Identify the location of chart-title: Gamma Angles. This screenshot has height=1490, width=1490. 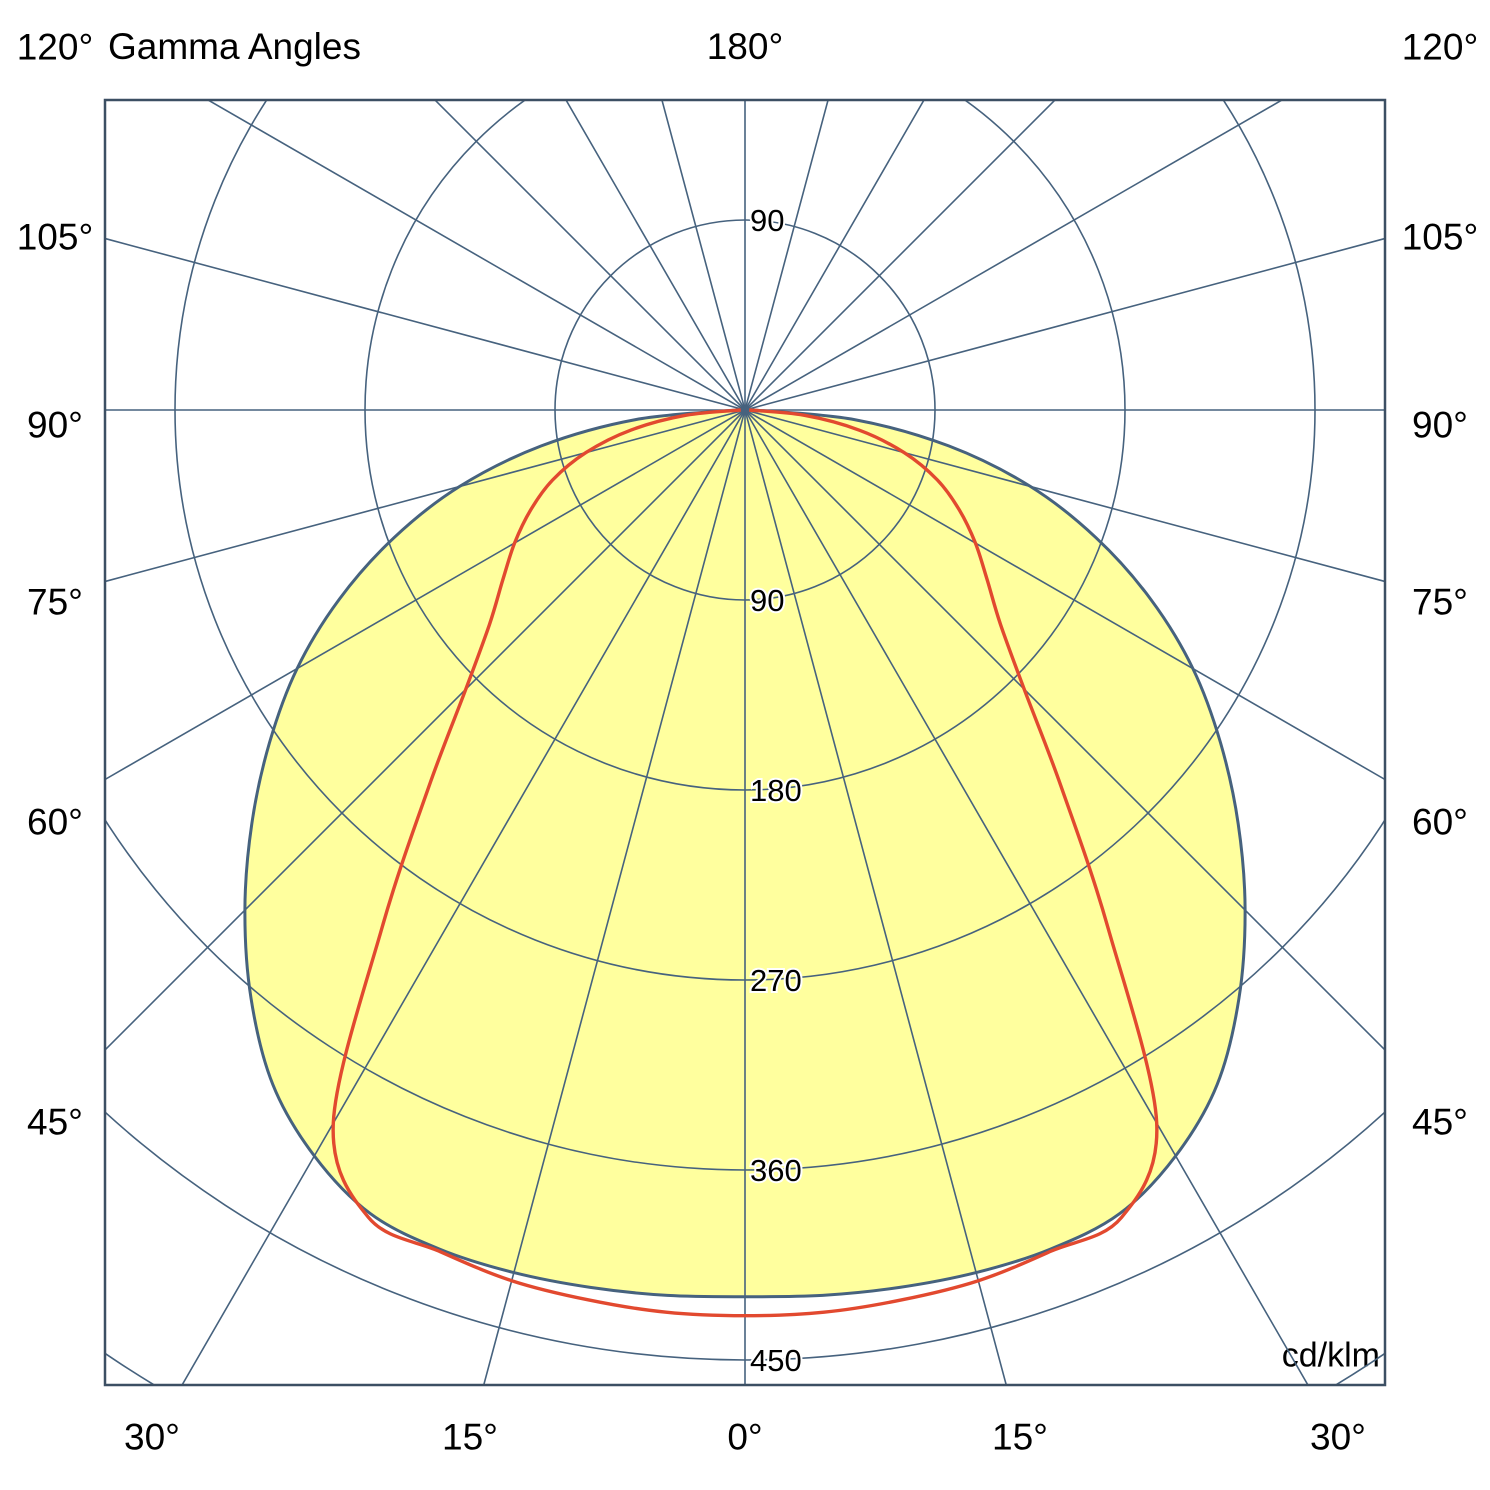
(234, 46).